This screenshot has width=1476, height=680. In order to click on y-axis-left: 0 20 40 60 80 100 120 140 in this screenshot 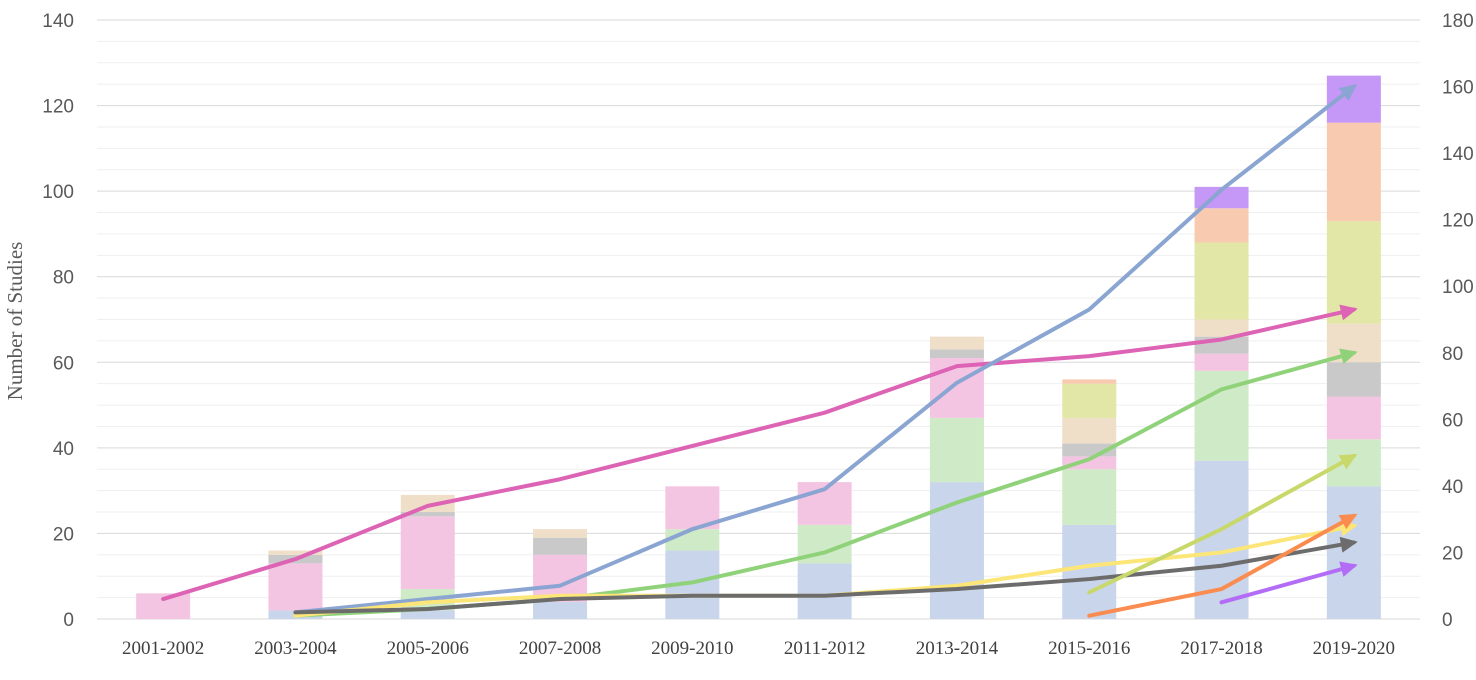, I will do `click(58, 321)`.